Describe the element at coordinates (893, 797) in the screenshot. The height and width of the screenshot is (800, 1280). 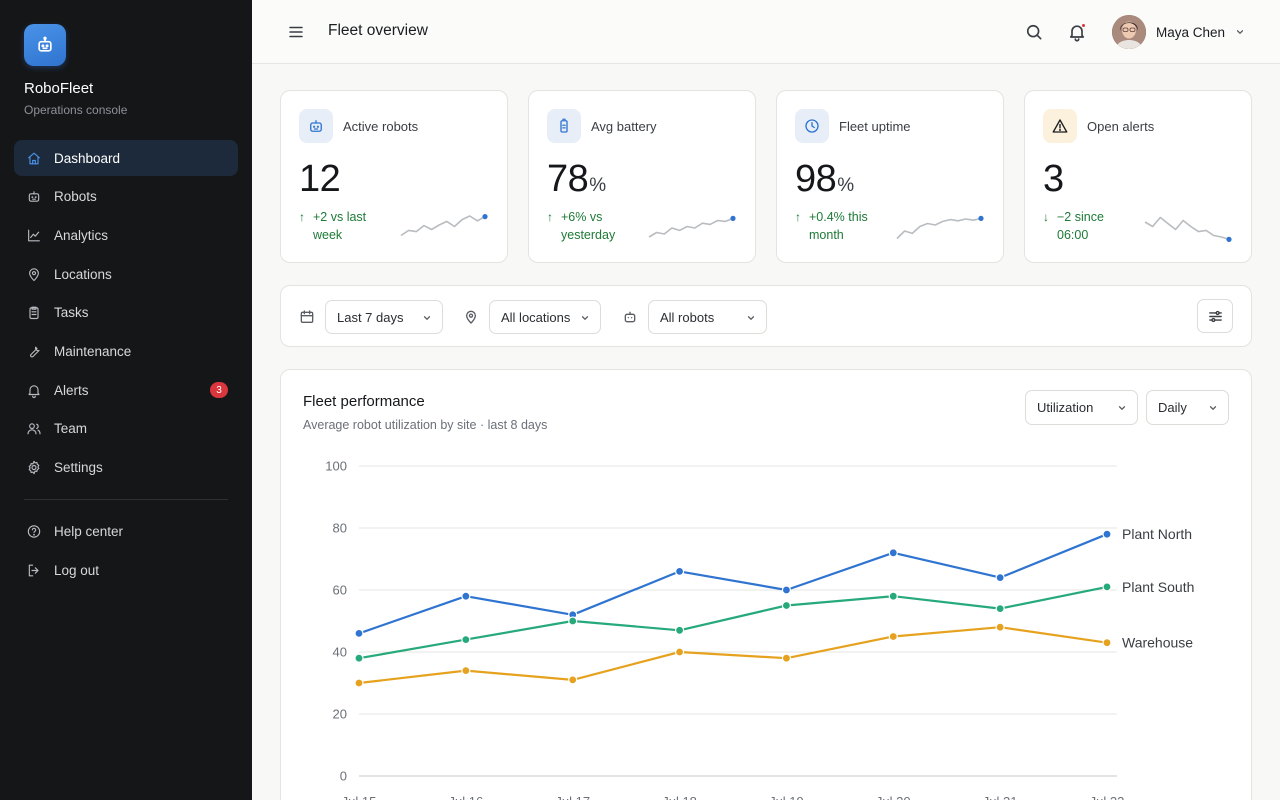
I see `x-tick-label: Jul 20` at that location.